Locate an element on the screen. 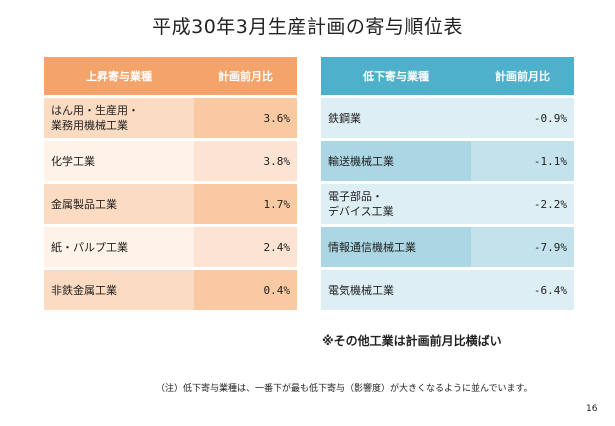 Image resolution: width=615 pixels, height=426 pixels. page-title: 平成30年3月生産計画の寄与順位表 is located at coordinates (307, 27).